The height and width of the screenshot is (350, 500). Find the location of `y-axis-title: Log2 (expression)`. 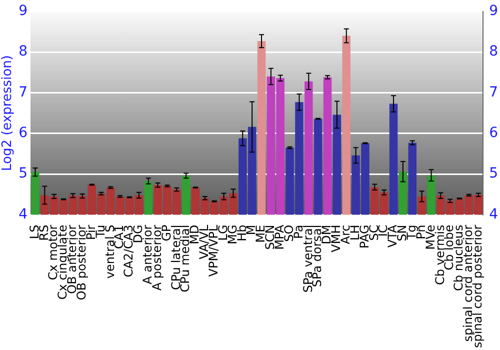

y-axis-title: Log2 (expression) is located at coordinates (8, 113).